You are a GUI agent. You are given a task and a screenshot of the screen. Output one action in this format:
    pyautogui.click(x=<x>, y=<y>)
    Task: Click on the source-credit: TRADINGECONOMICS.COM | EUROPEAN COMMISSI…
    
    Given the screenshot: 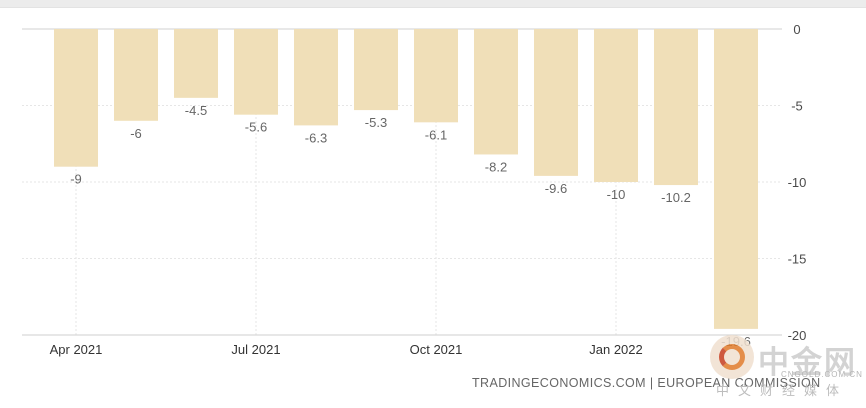 What is the action you would take?
    pyautogui.click(x=646, y=383)
    